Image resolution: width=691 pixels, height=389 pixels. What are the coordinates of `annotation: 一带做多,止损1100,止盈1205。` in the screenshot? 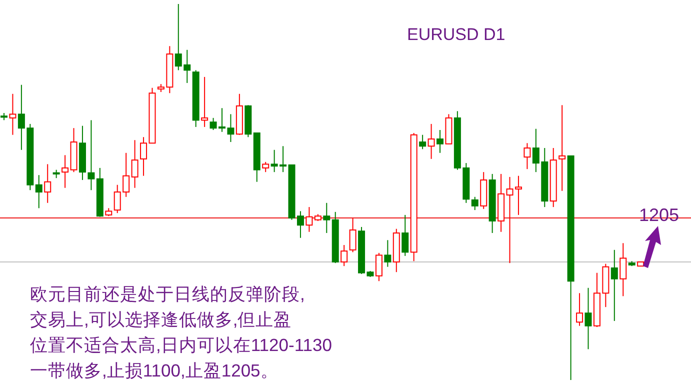 It's located at (154, 370).